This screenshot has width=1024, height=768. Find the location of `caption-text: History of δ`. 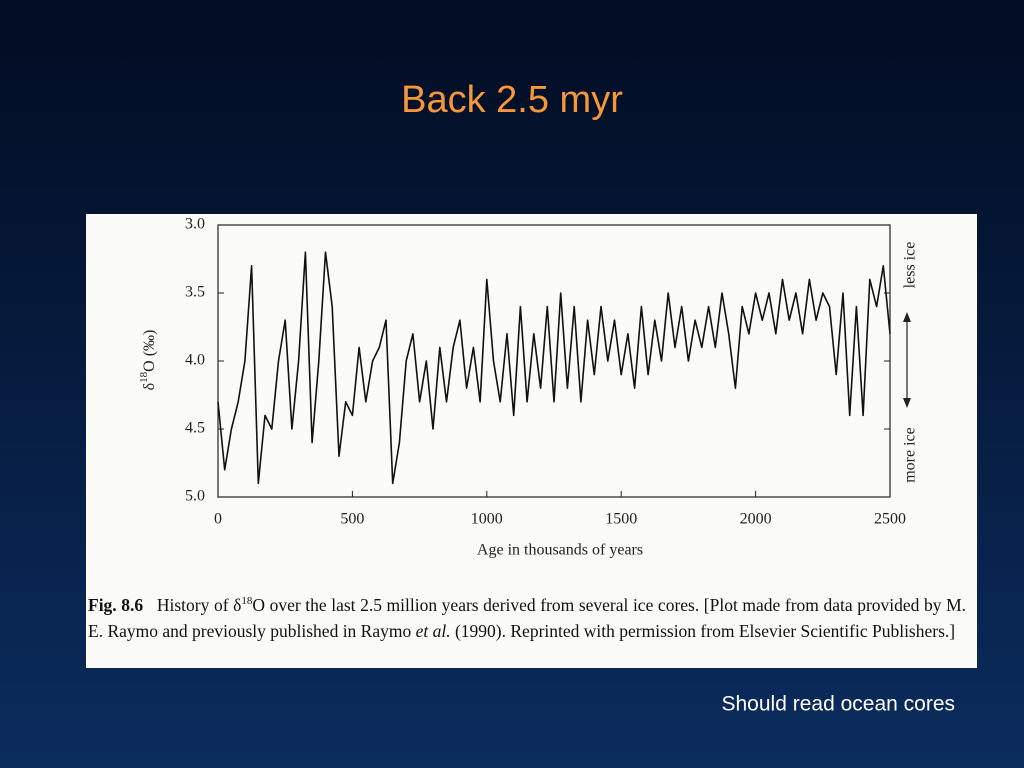

caption-text: History of δ is located at coordinates (199, 604).